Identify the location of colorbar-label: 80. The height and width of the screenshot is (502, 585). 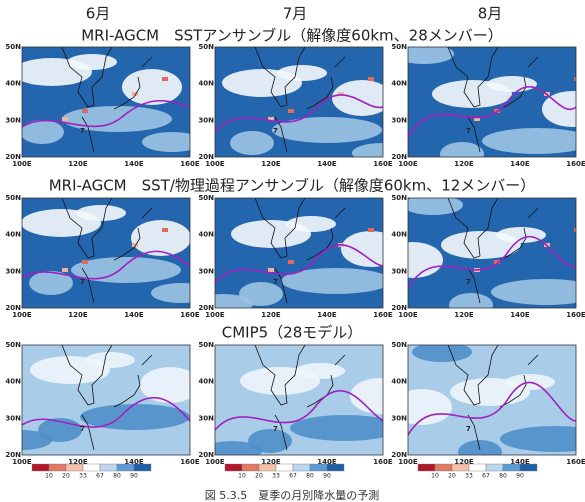
(117, 476).